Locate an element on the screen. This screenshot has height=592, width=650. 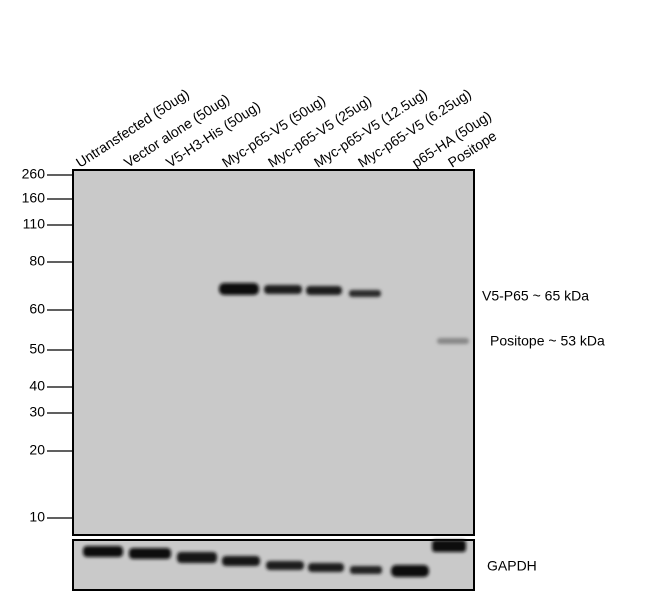
marker-label: 30 is located at coordinates (37, 412).